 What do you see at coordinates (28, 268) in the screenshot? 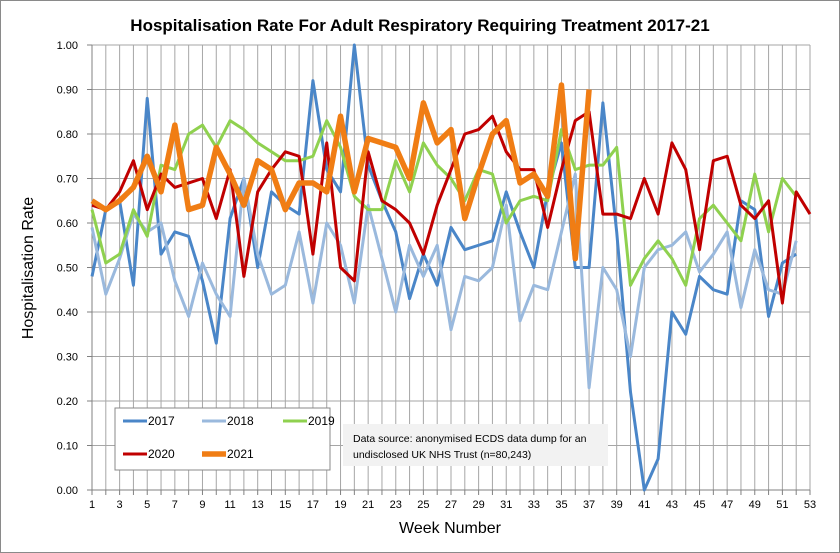
I see `y-axis-label: Hospitalisation Rate` at bounding box center [28, 268].